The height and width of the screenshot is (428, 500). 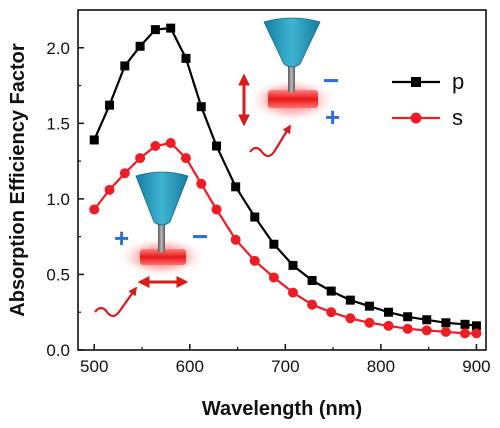 What do you see at coordinates (293, 99) in the screenshot?
I see `p-disk` at bounding box center [293, 99].